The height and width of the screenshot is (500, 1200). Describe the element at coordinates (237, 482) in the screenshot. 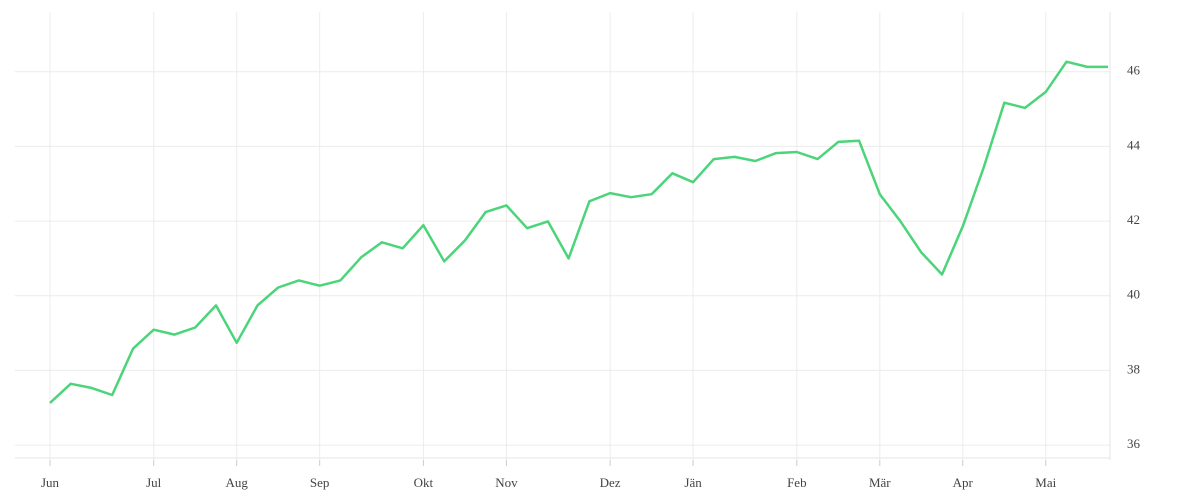

I see `x-tick-label: Aug` at that location.